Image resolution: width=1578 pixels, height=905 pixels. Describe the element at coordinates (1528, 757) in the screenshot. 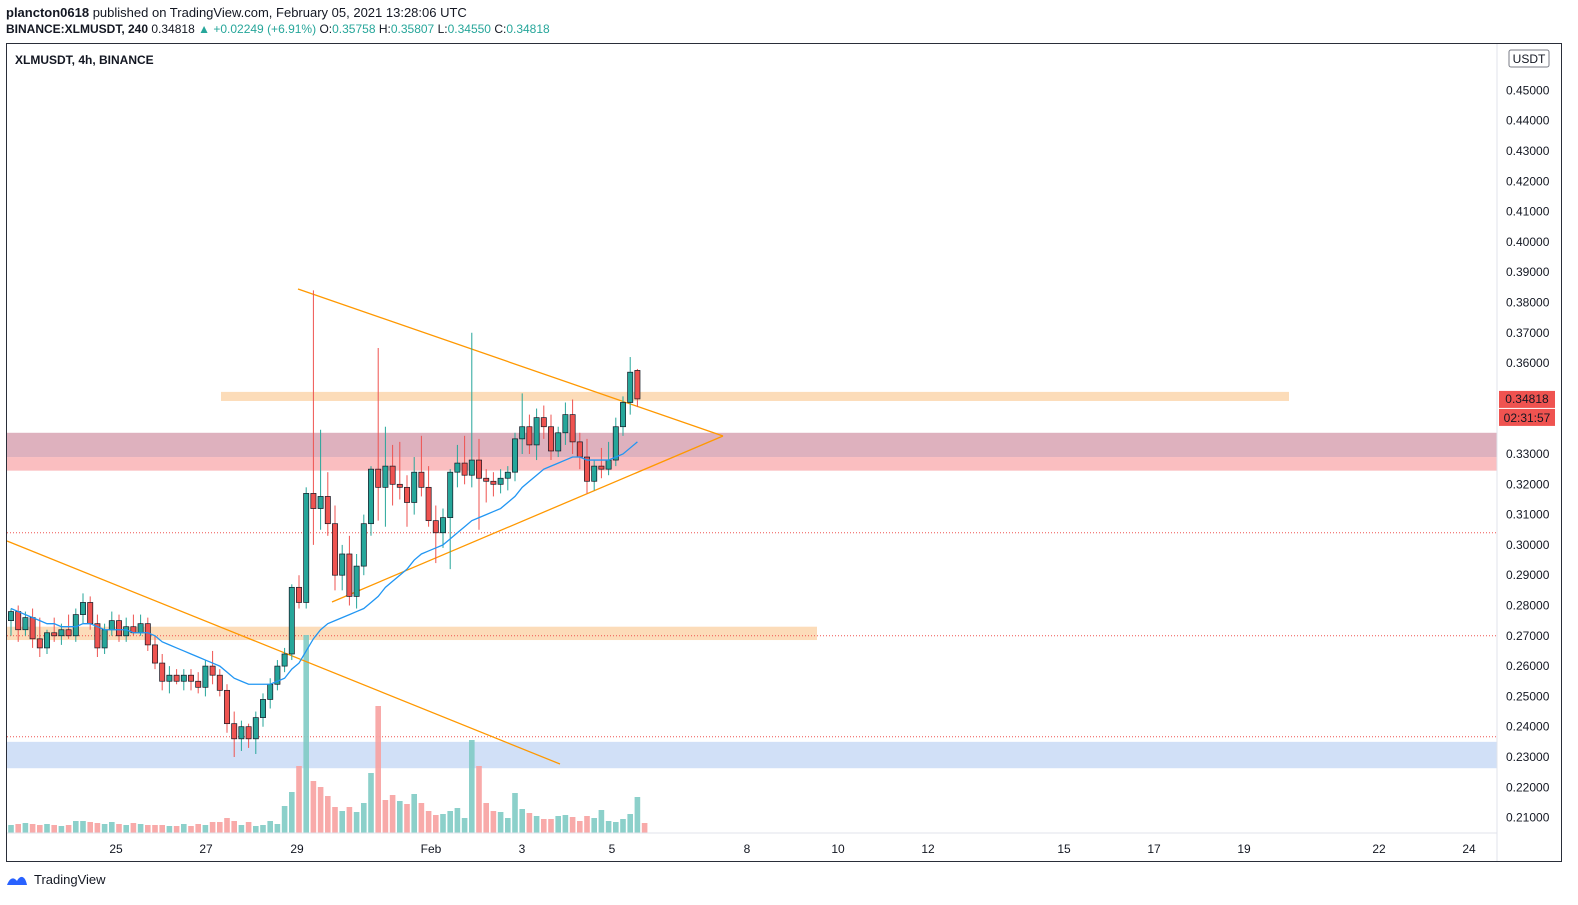

I see `price-tick-label: 0.23000` at that location.